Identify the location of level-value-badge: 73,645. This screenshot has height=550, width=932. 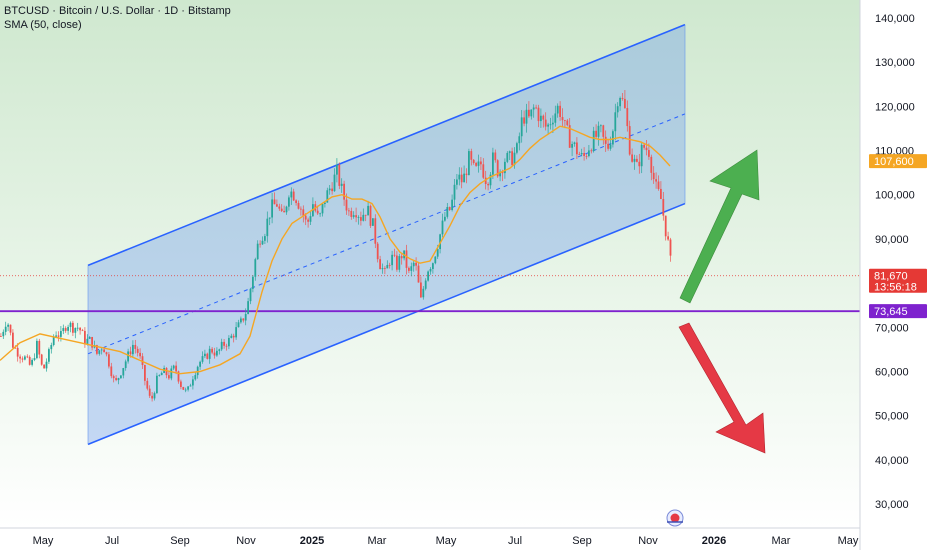
(898, 311).